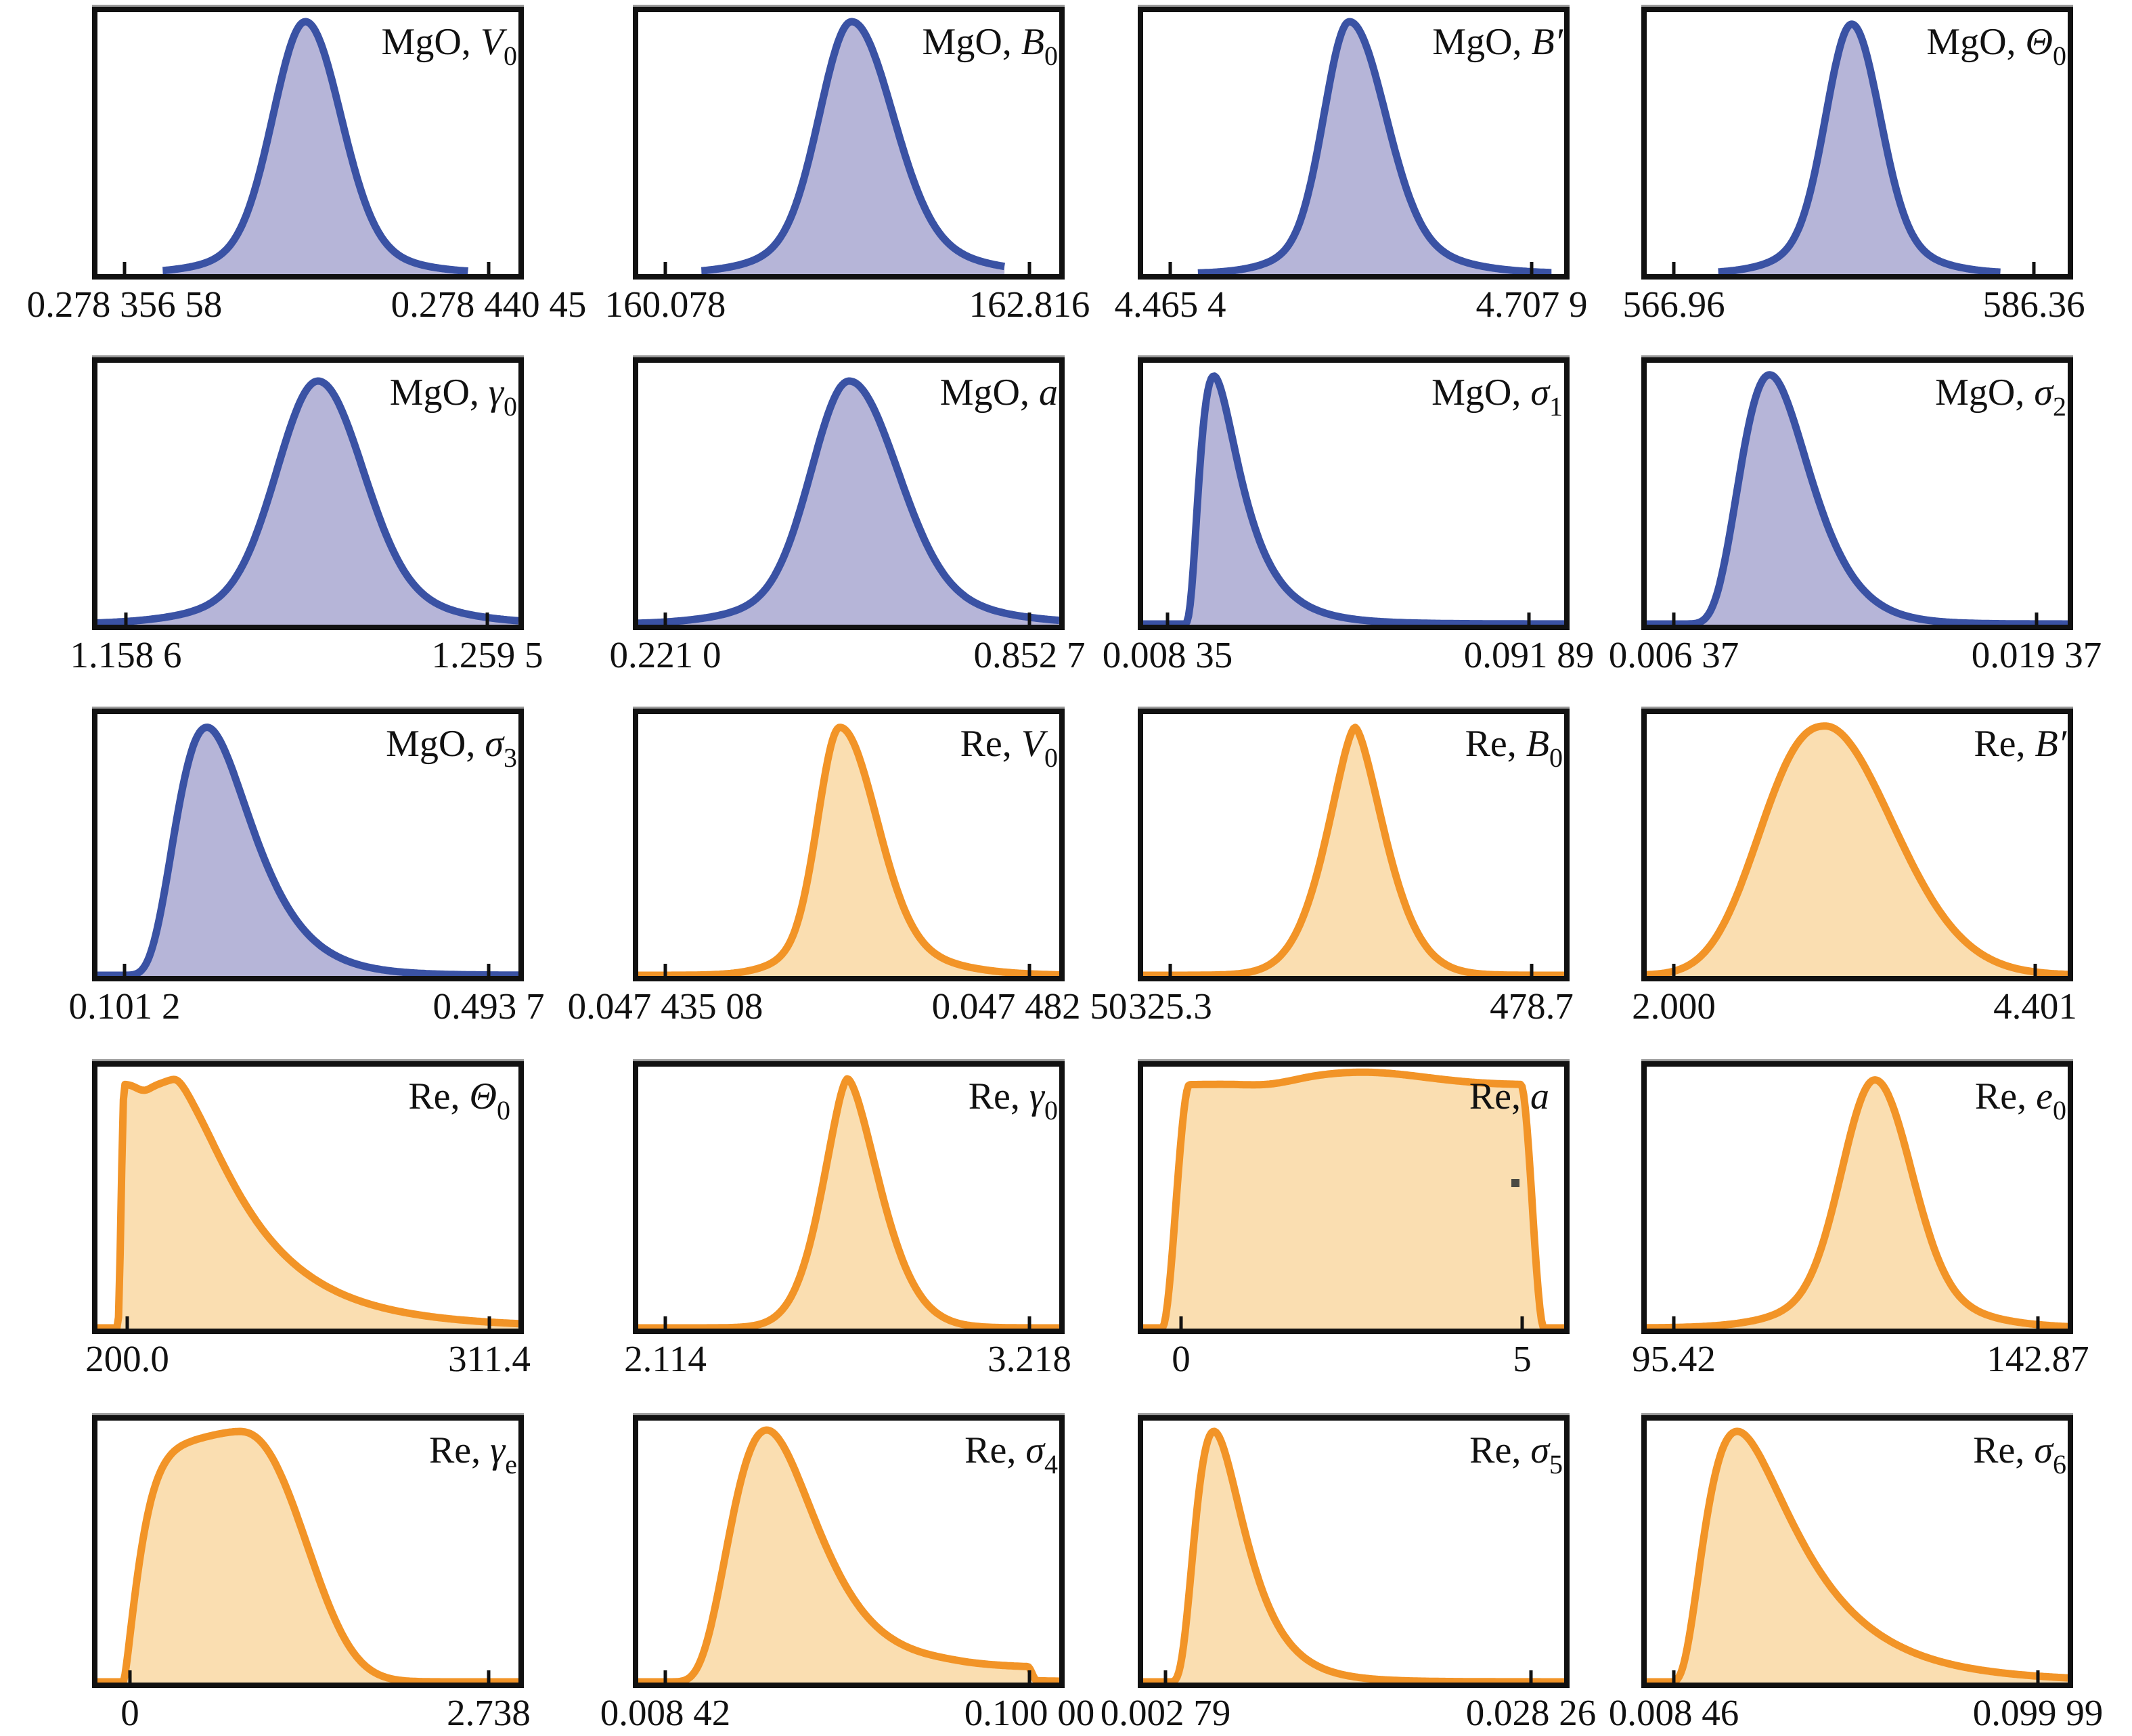 The width and height of the screenshot is (2132, 1736). Describe the element at coordinates (999, 393) in the screenshot. I see `svg-text: MgO, a` at that location.